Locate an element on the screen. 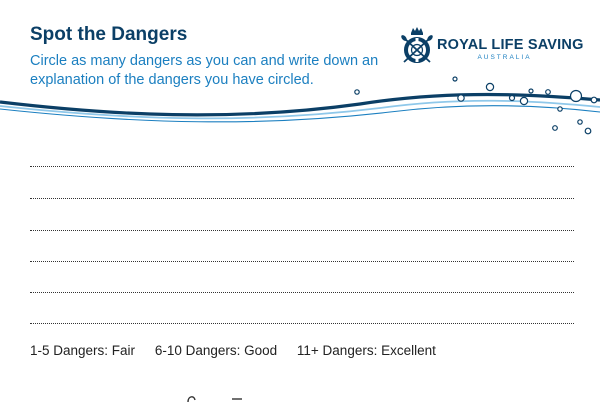 This screenshot has width=600, height=402. wave-decoration is located at coordinates (300, 105).